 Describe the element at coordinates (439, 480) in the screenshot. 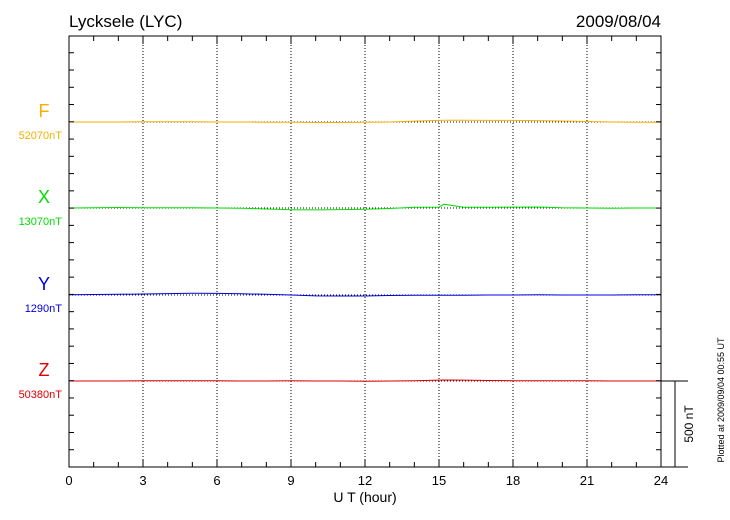

I see `x-tick-label: 15` at that location.